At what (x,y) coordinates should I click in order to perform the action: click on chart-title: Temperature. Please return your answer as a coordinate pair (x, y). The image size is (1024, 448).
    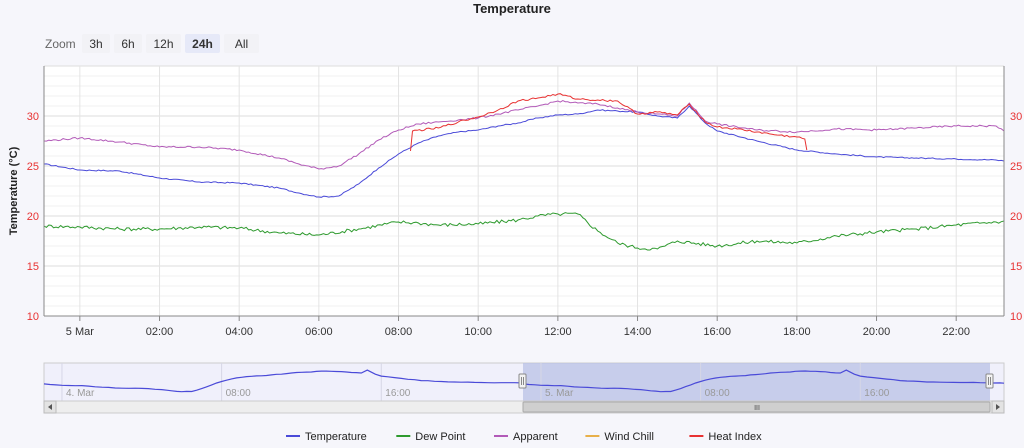
    Looking at the image, I should click on (512, 8).